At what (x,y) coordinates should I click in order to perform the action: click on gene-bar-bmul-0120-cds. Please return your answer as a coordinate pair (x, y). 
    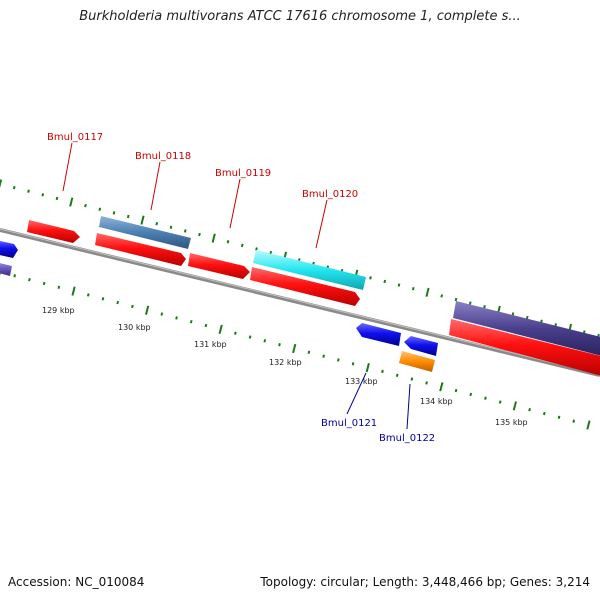
    Looking at the image, I should click on (309, 270).